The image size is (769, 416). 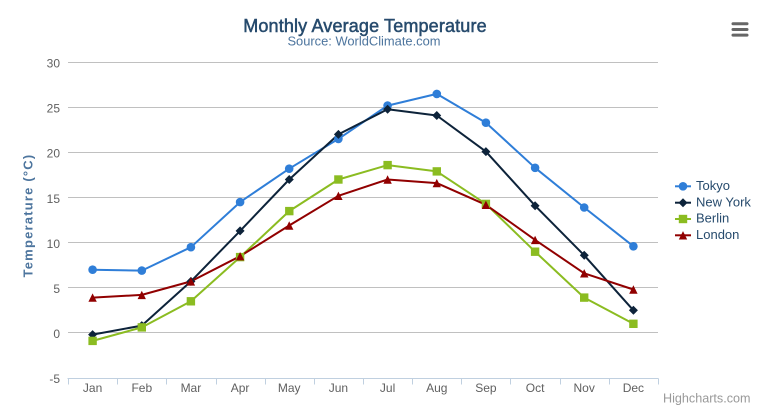 I want to click on svg-text: Feb, so click(x=141, y=388).